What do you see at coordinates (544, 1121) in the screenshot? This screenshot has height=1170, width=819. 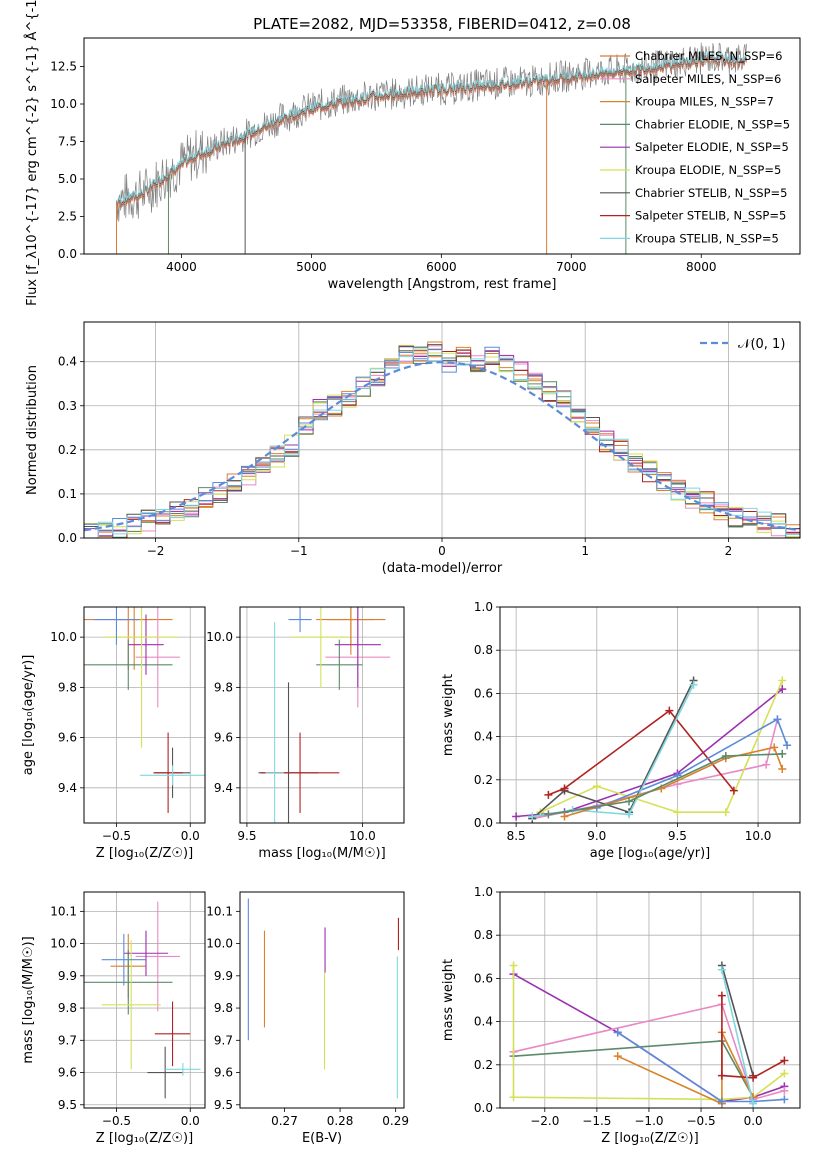 I see `x-tick-label: −2.0` at bounding box center [544, 1121].